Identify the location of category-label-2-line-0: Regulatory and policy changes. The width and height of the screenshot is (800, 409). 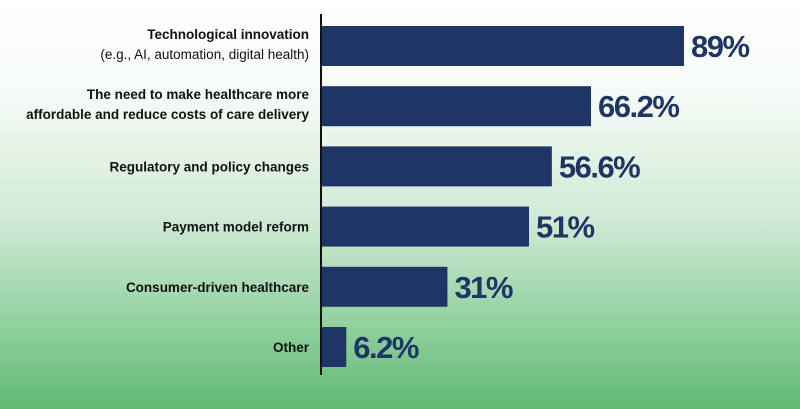
(209, 166).